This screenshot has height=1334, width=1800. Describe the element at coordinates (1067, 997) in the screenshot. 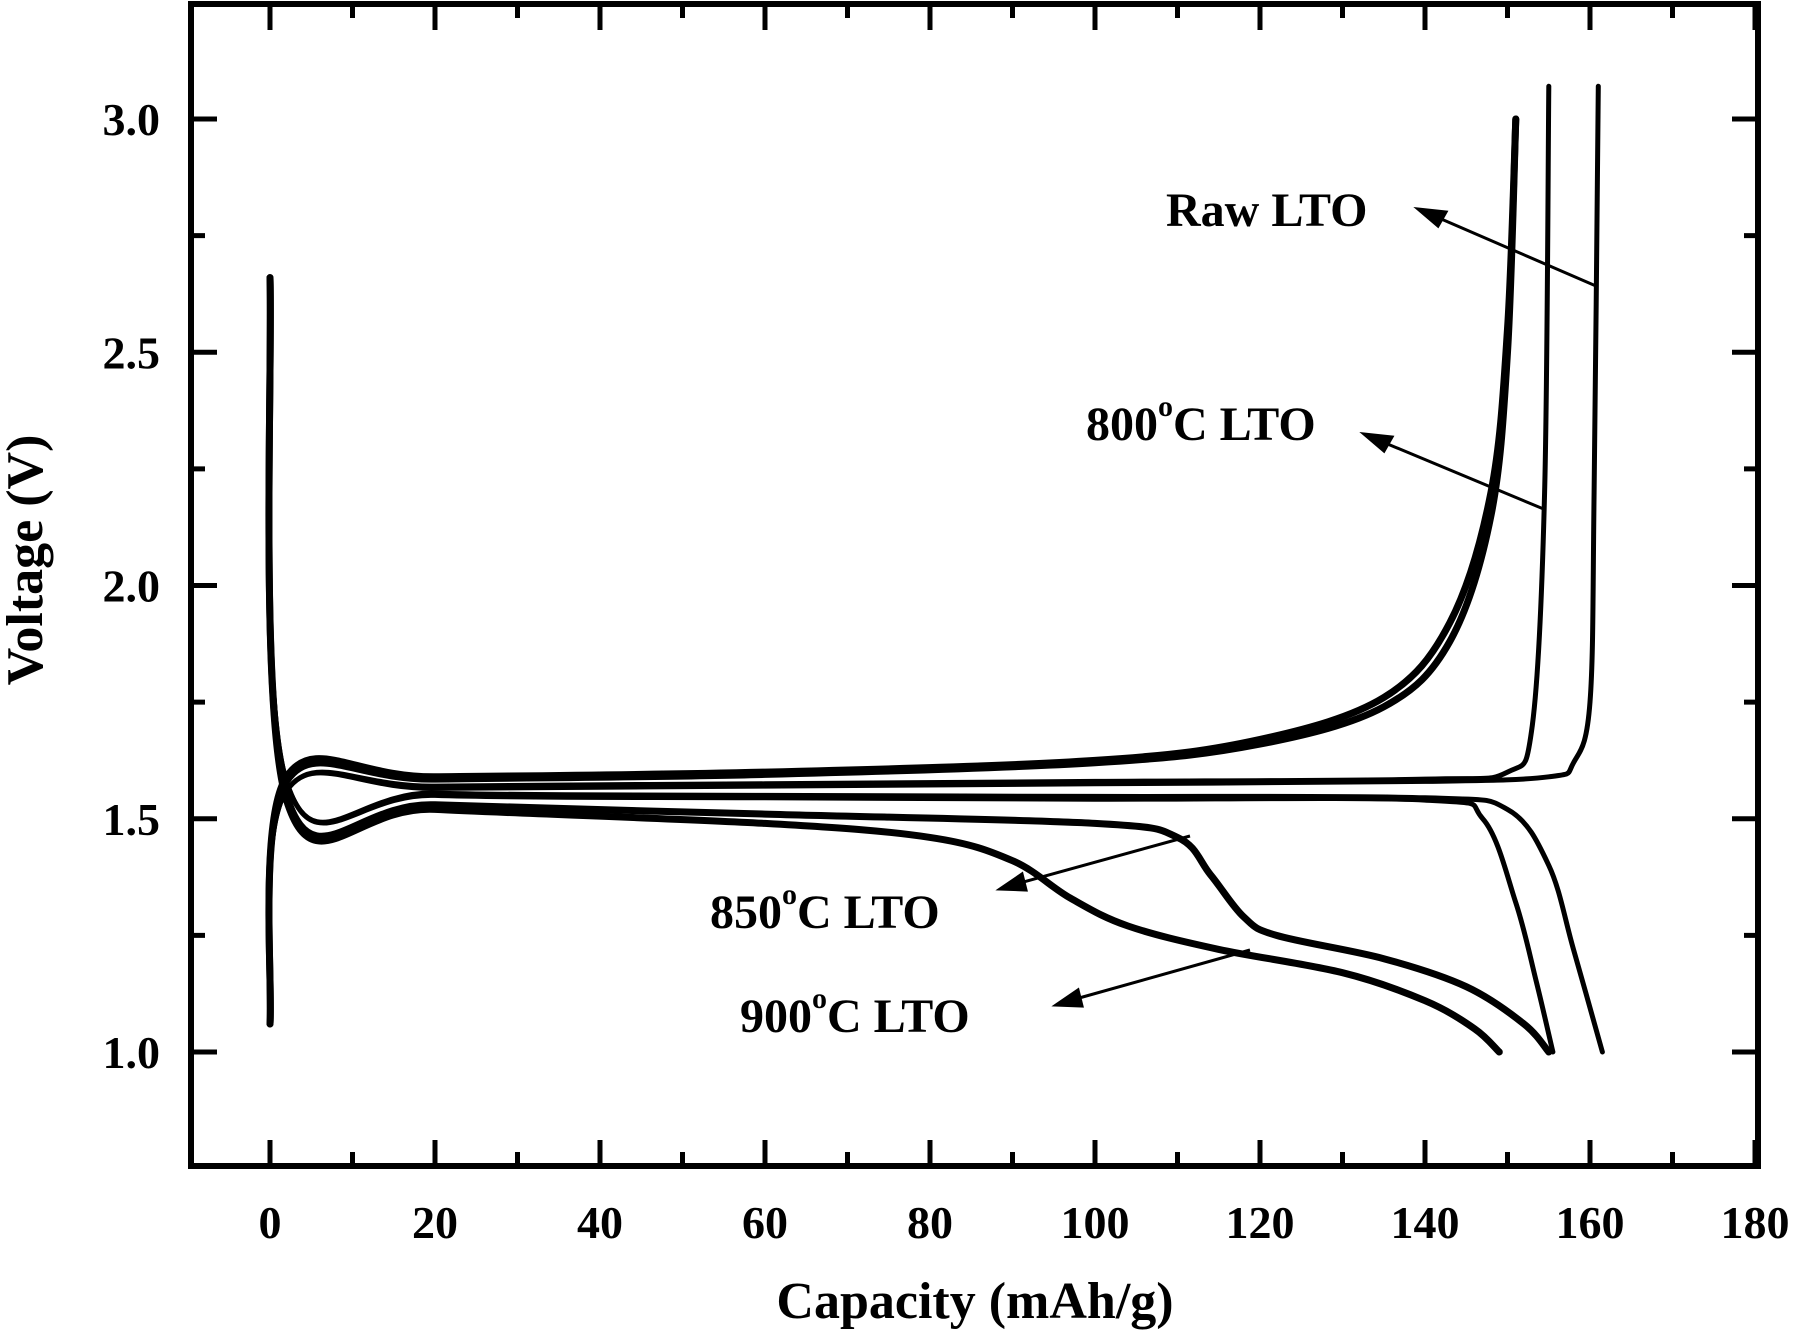

I see `arrowhead-900-icon` at that location.